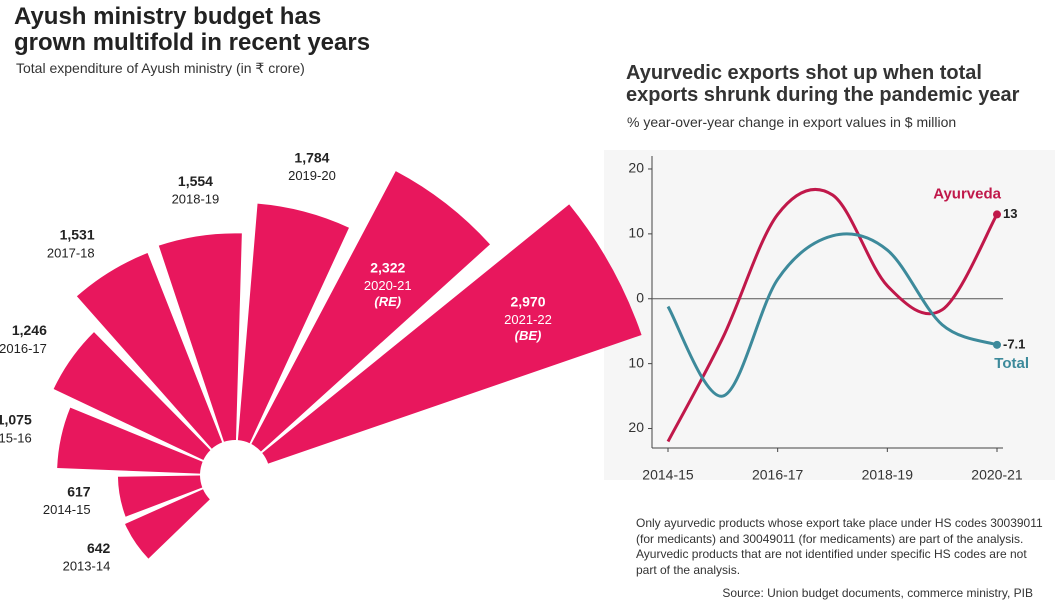 Image resolution: width=1055 pixels, height=604 pixels. I want to click on series-label: Ayurveda, so click(967, 193).